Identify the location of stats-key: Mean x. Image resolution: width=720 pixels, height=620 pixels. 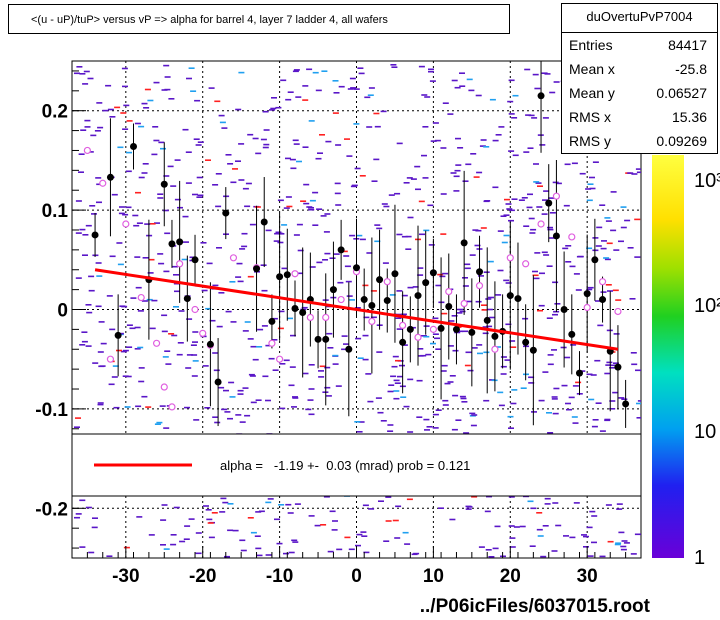
(592, 69).